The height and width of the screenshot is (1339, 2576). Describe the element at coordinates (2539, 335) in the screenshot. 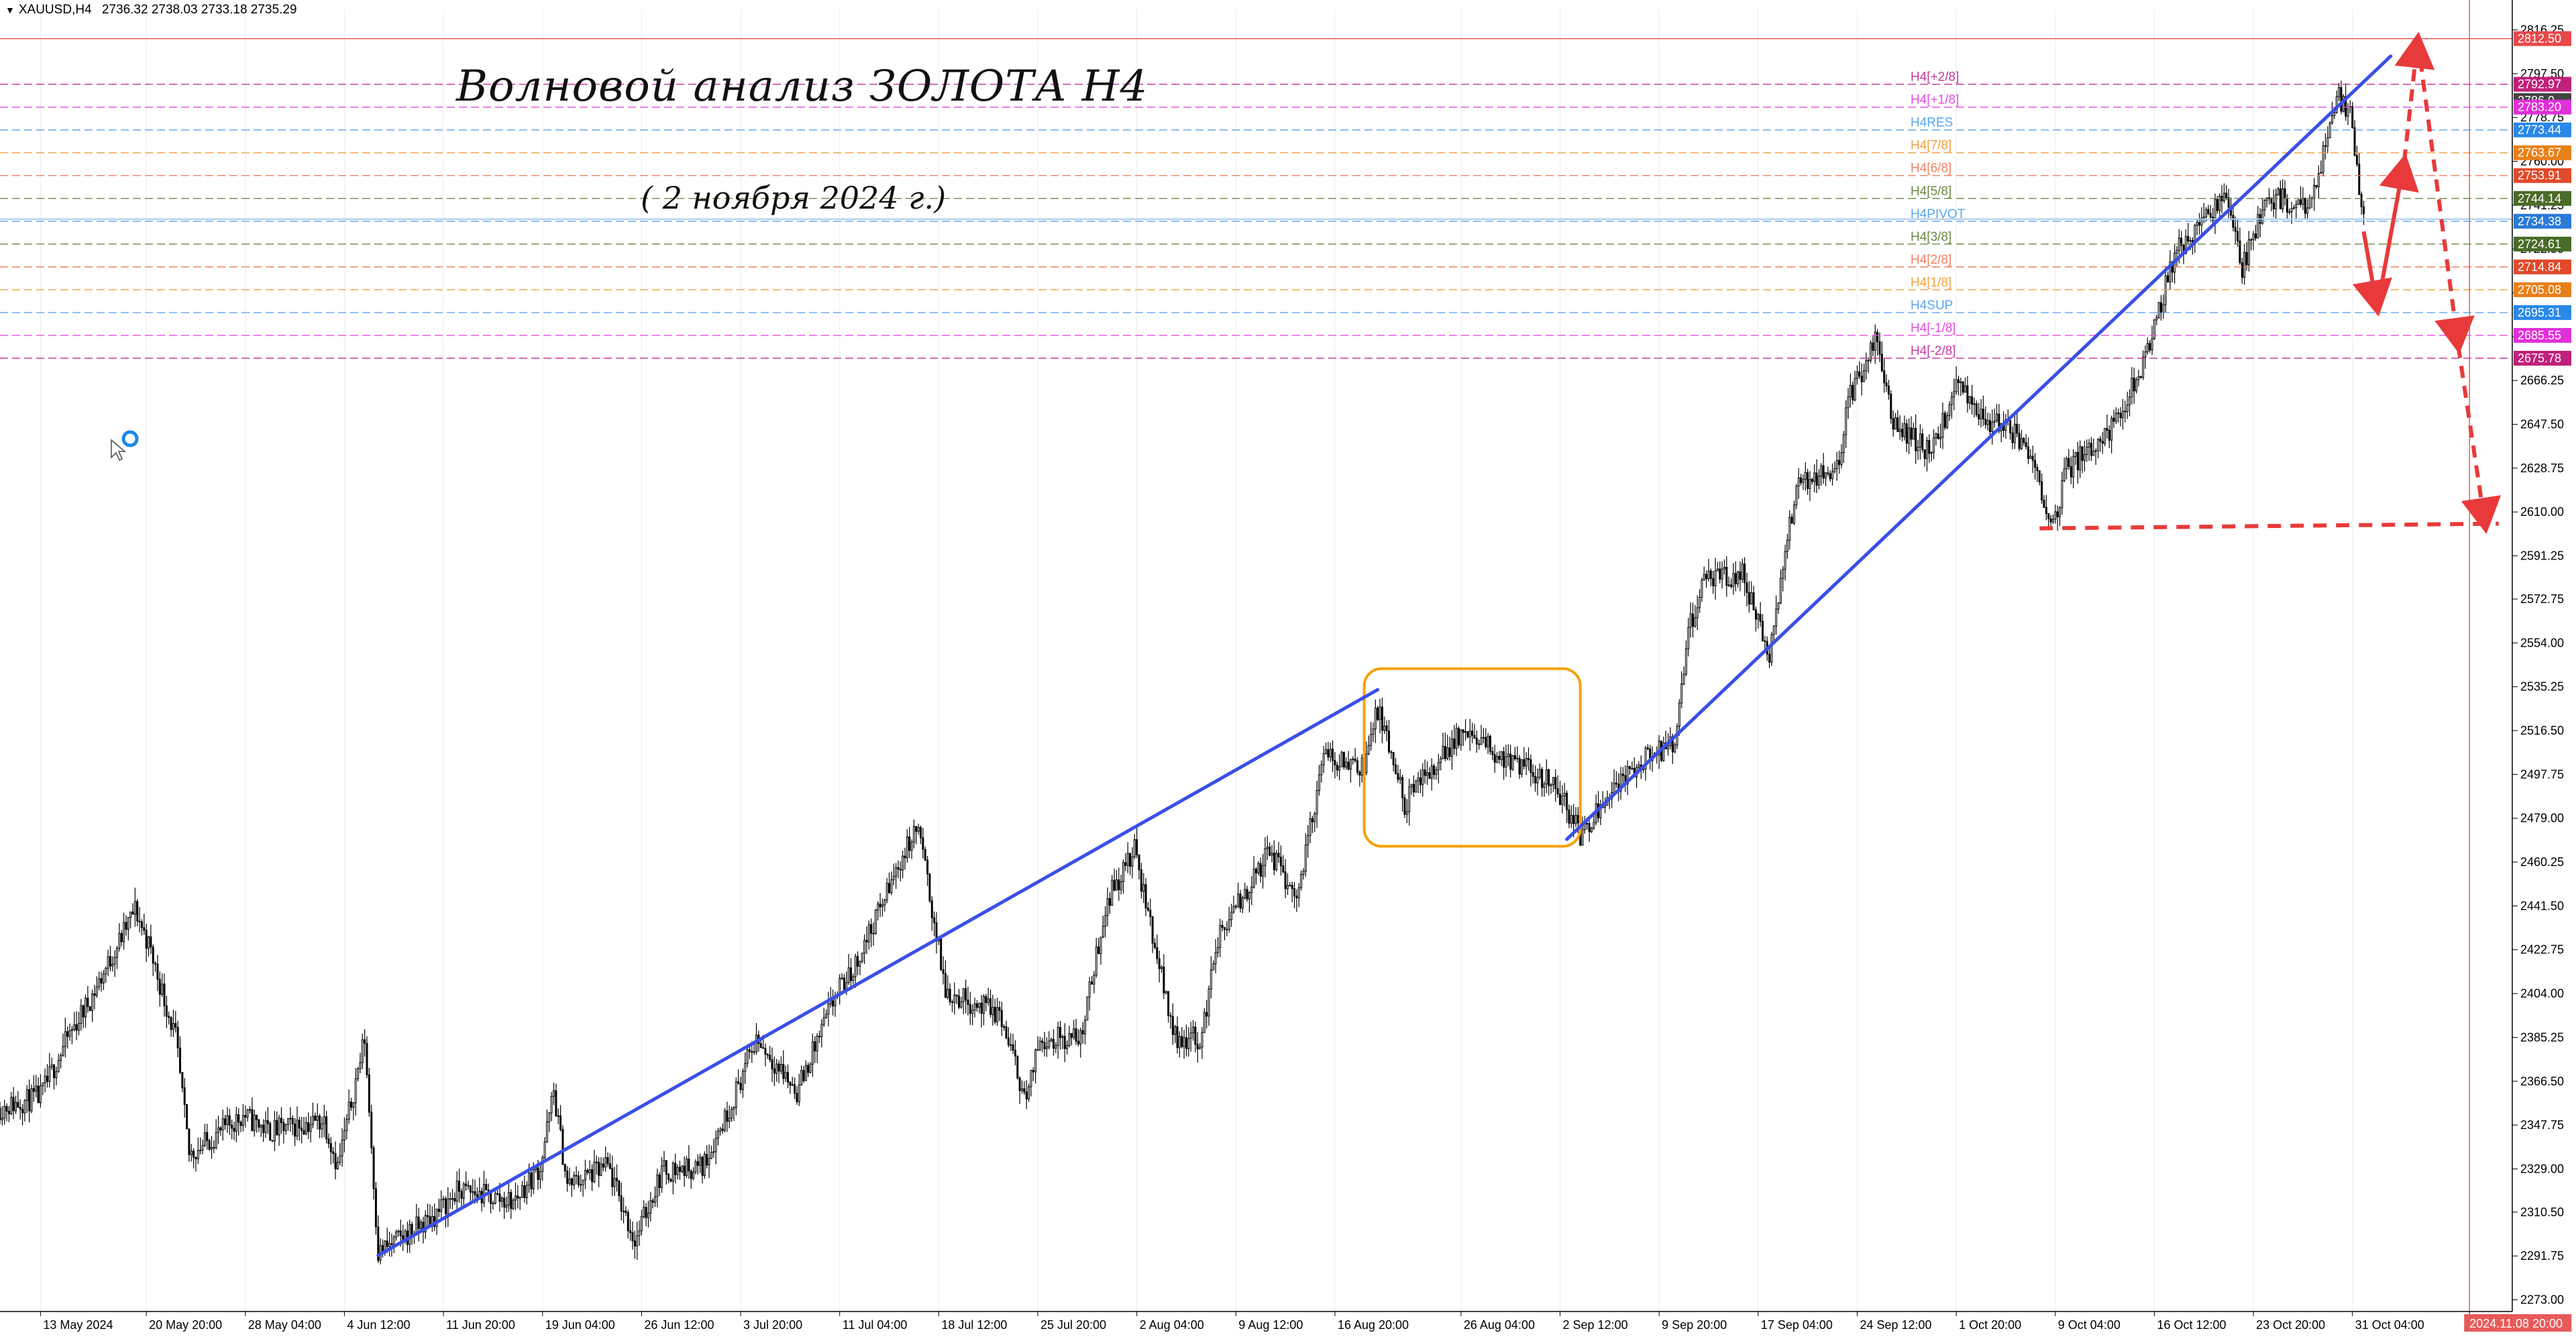

I see `price-tag-label: 2685.55` at that location.